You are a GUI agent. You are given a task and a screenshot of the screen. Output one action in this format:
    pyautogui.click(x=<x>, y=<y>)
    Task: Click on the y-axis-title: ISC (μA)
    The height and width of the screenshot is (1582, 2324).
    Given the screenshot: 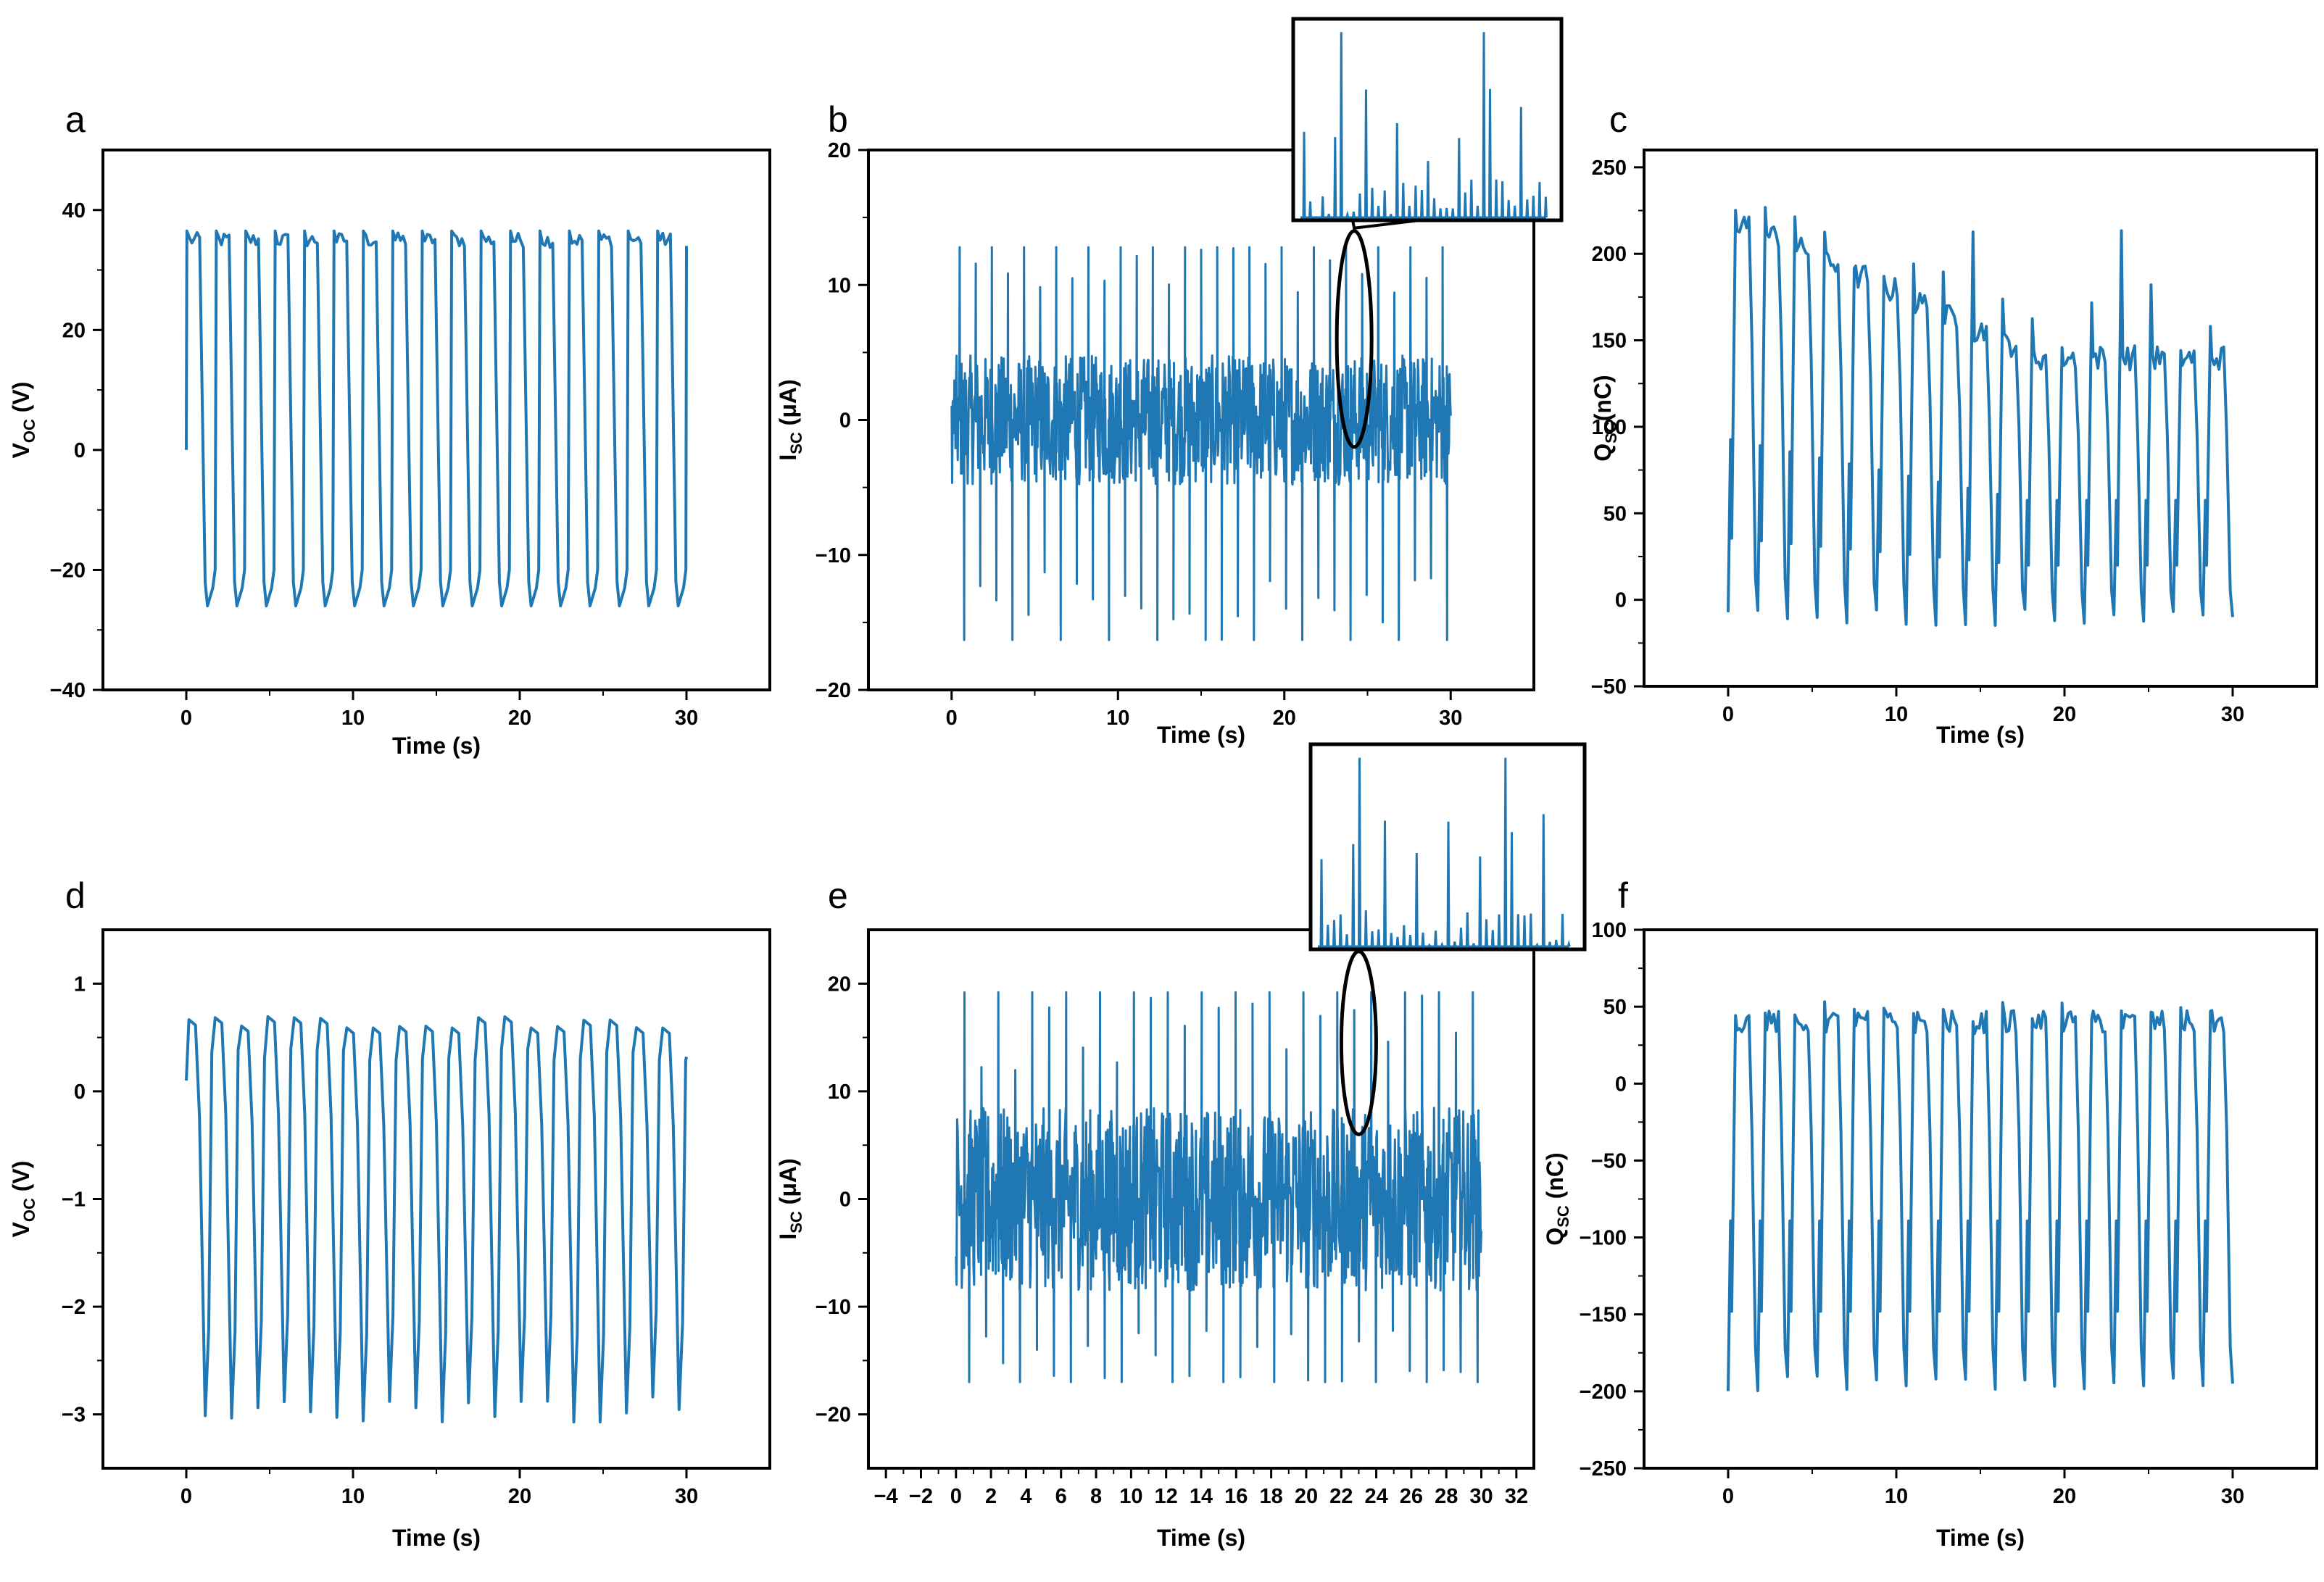 What is the action you would take?
    pyautogui.click(x=790, y=1198)
    